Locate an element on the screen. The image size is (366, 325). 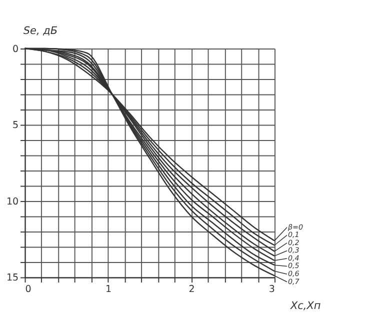
x-axis-title: Xc,Xп is located at coordinates (305, 306).